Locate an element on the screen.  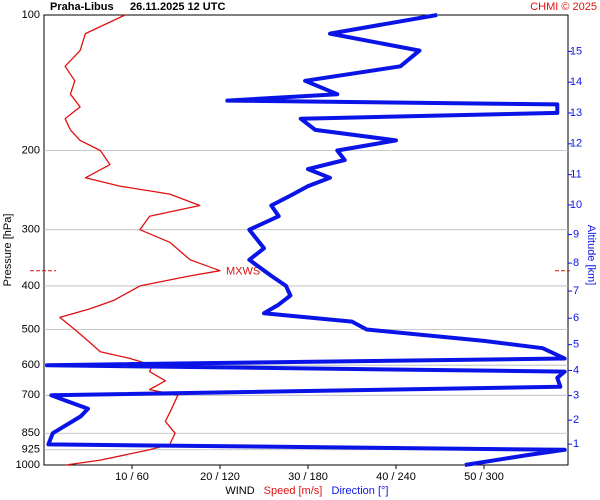
chart-title: Praha-Libus is located at coordinates (82, 7).